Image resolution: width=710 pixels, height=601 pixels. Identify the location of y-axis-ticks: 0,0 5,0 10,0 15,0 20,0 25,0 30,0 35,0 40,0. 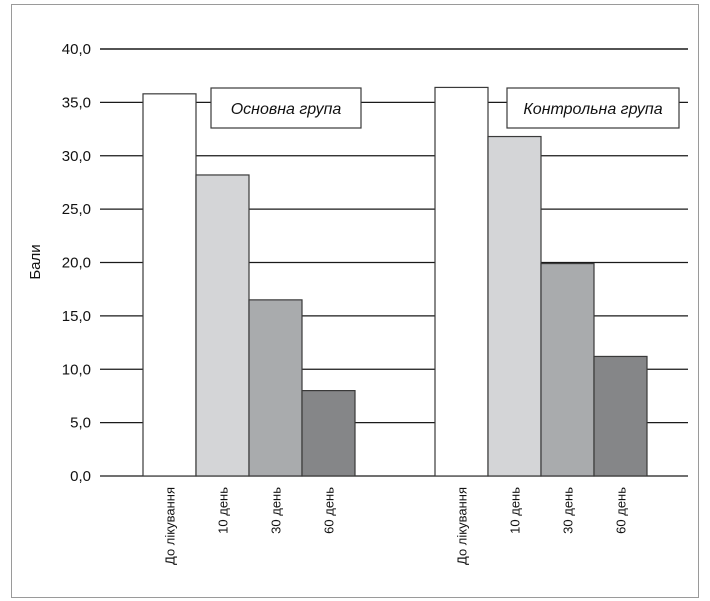
(76, 263).